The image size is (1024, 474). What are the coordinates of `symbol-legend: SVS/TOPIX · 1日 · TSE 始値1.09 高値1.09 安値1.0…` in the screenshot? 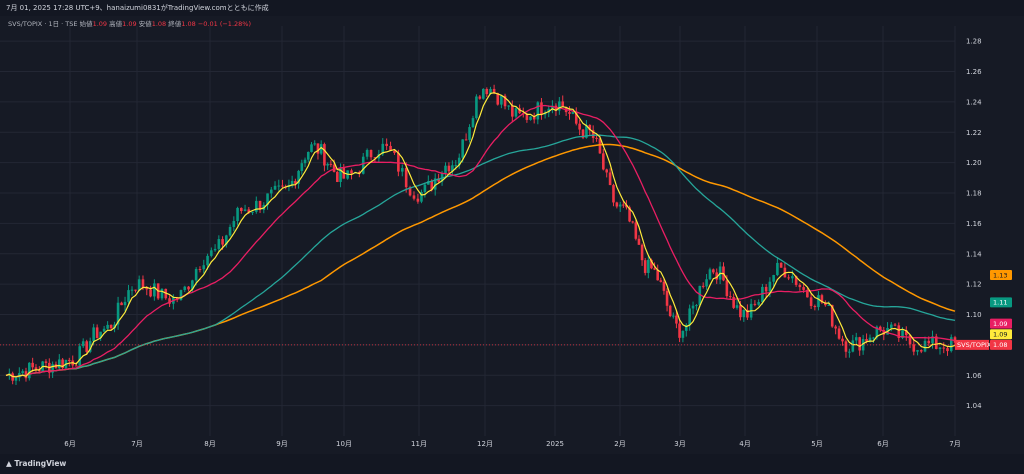 It's located at (129, 23).